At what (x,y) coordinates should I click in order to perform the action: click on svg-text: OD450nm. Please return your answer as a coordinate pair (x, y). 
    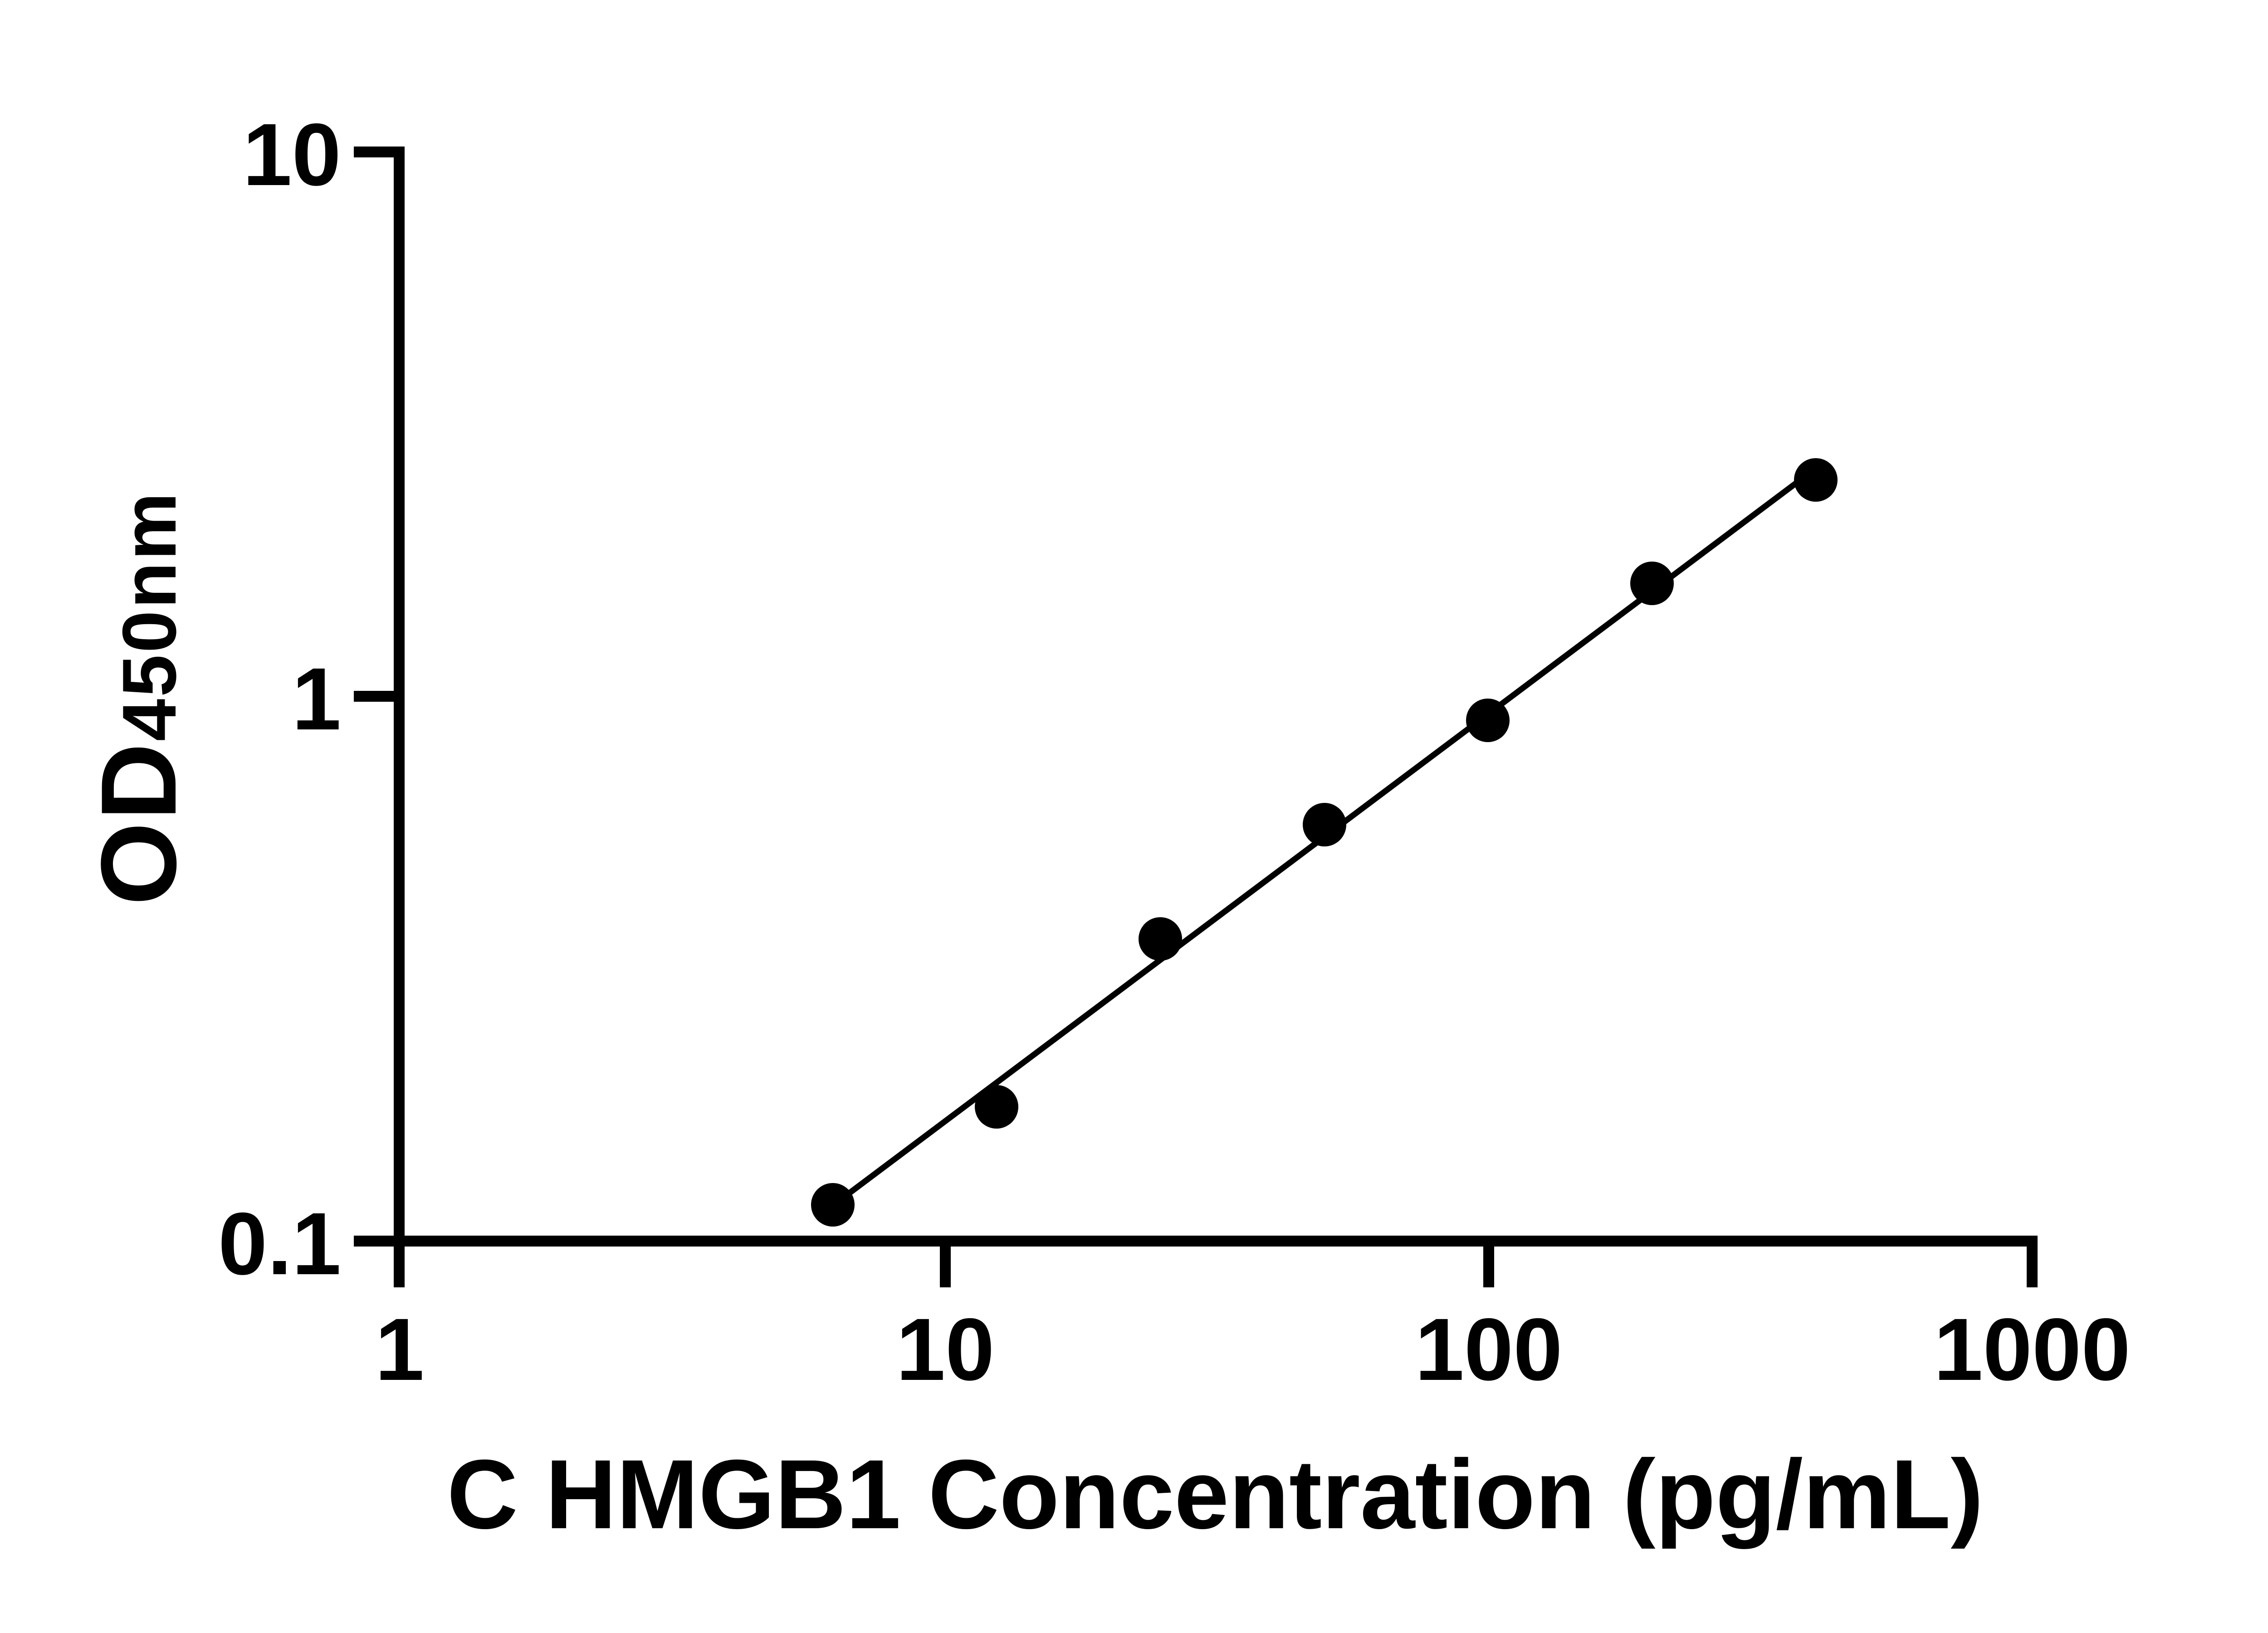
    Looking at the image, I should click on (139, 698).